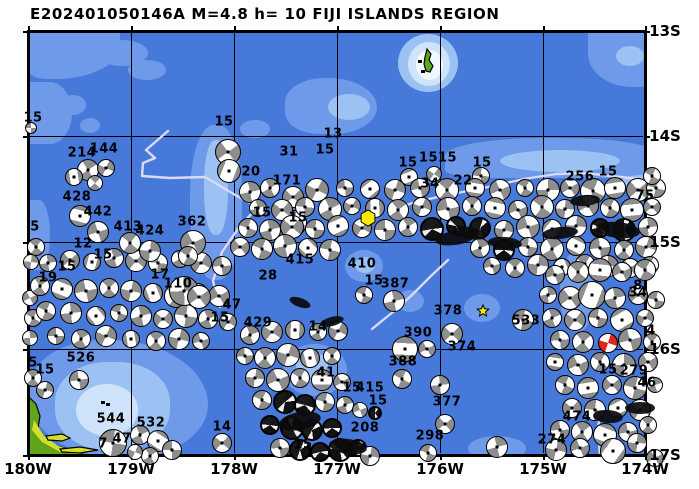  What do you see at coordinates (258, 323) in the screenshot?
I see `depth-label: 429` at bounding box center [258, 323].